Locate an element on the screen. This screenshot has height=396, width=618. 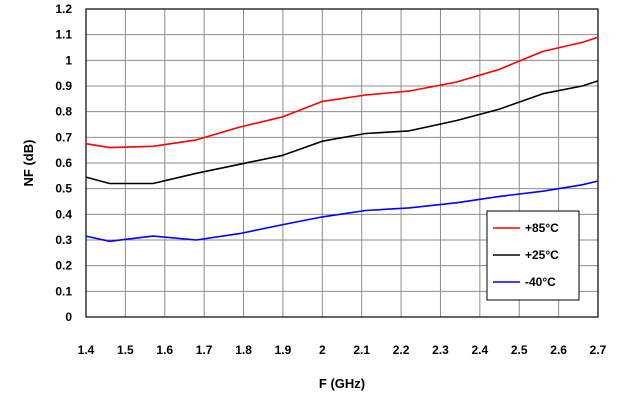
x-tick-label: 2.4 is located at coordinates (480, 350).